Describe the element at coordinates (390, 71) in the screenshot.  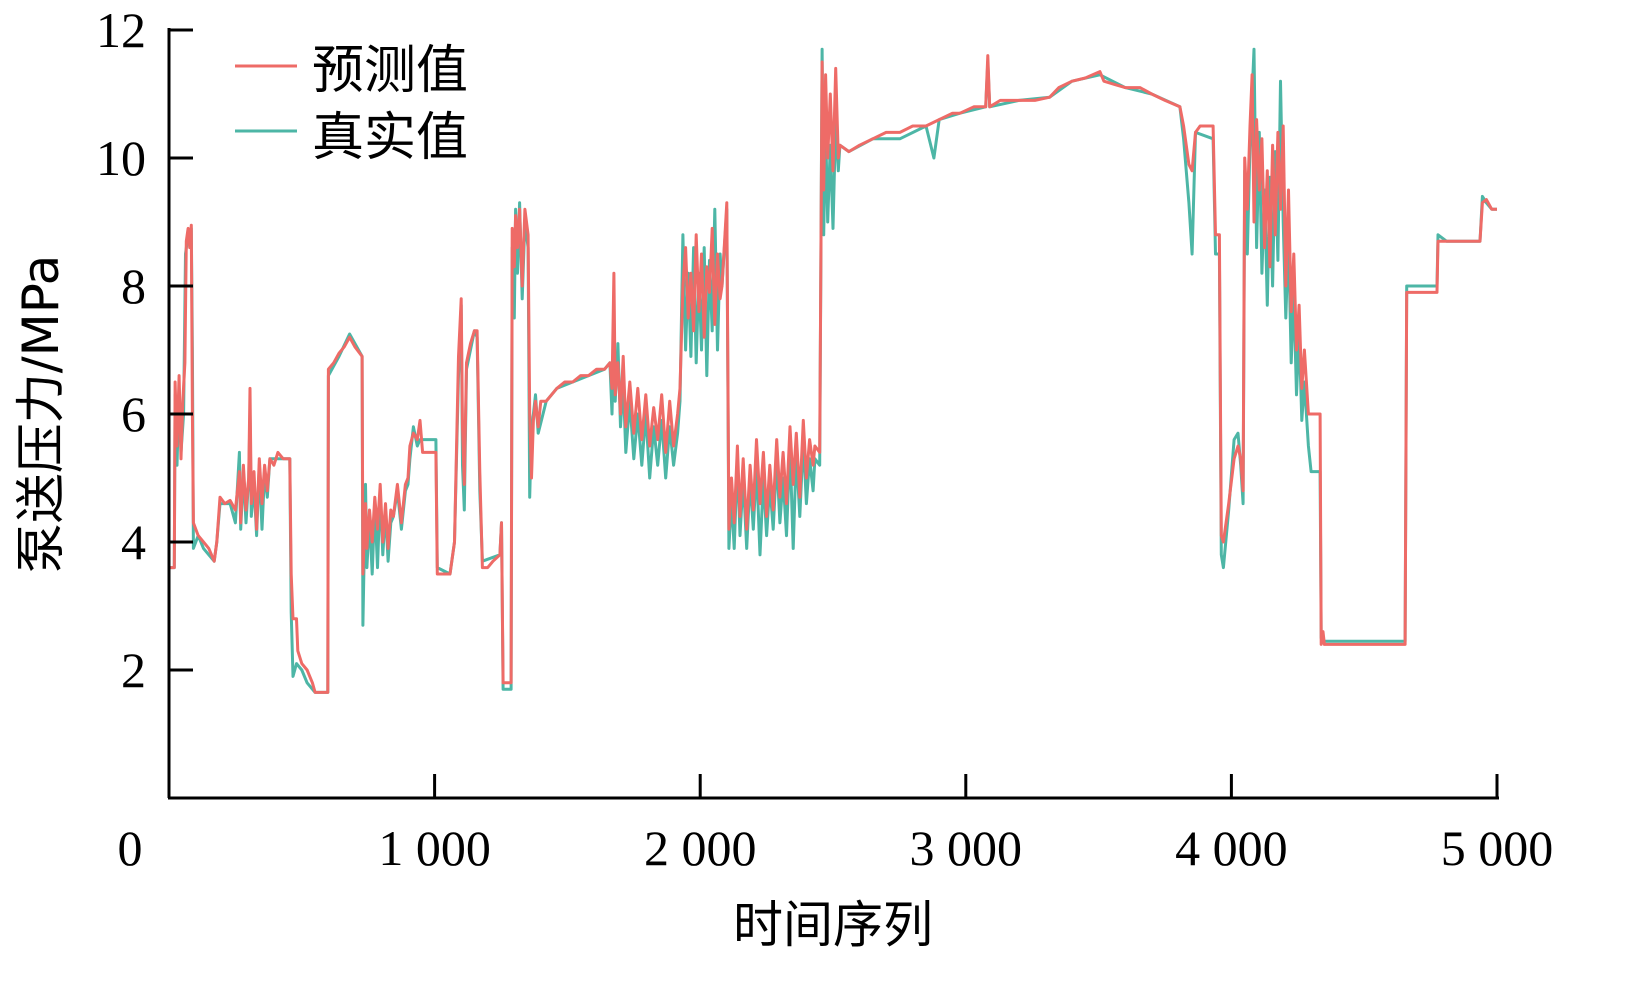
I see `legend-label-predicted: 预测值` at that location.